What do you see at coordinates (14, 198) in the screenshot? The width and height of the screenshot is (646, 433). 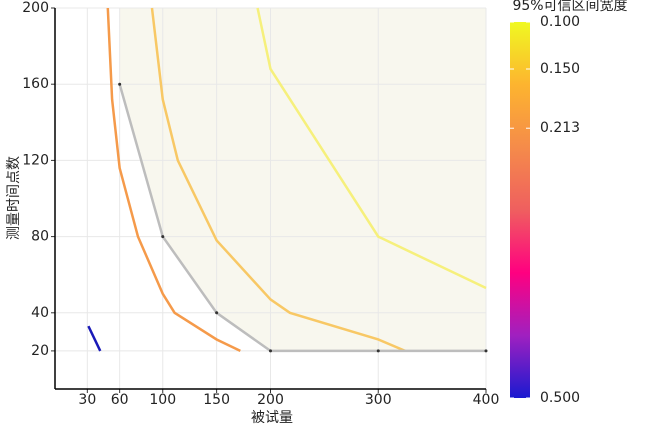 I see `y-axis-label: 测量时间点数` at bounding box center [14, 198].